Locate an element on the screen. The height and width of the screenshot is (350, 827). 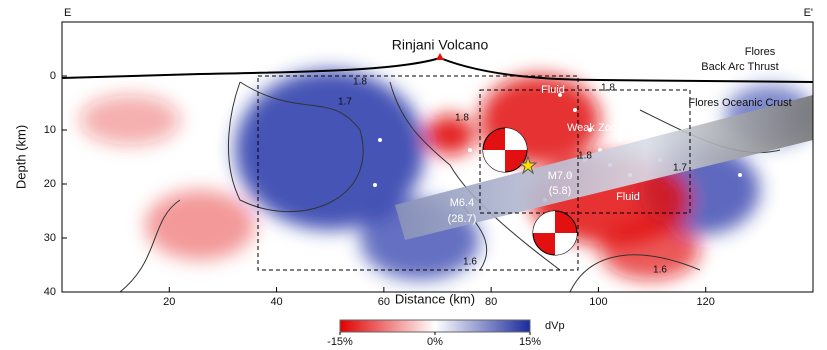
x-tick-label: 80 is located at coordinates (491, 302).